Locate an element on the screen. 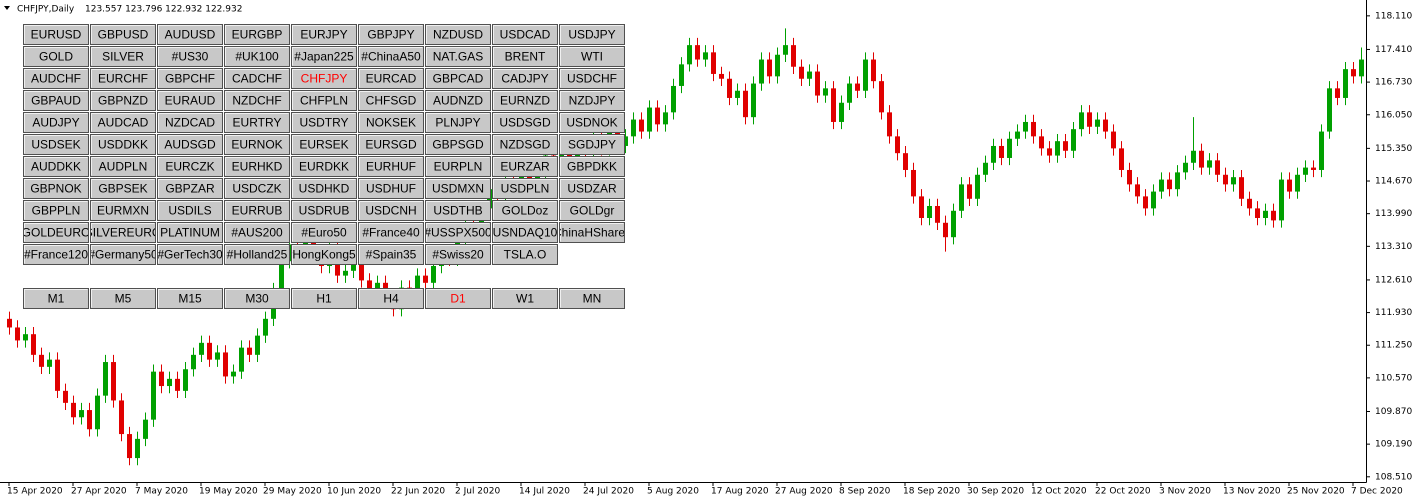  button-label: #HongKong50 is located at coordinates (324, 255).